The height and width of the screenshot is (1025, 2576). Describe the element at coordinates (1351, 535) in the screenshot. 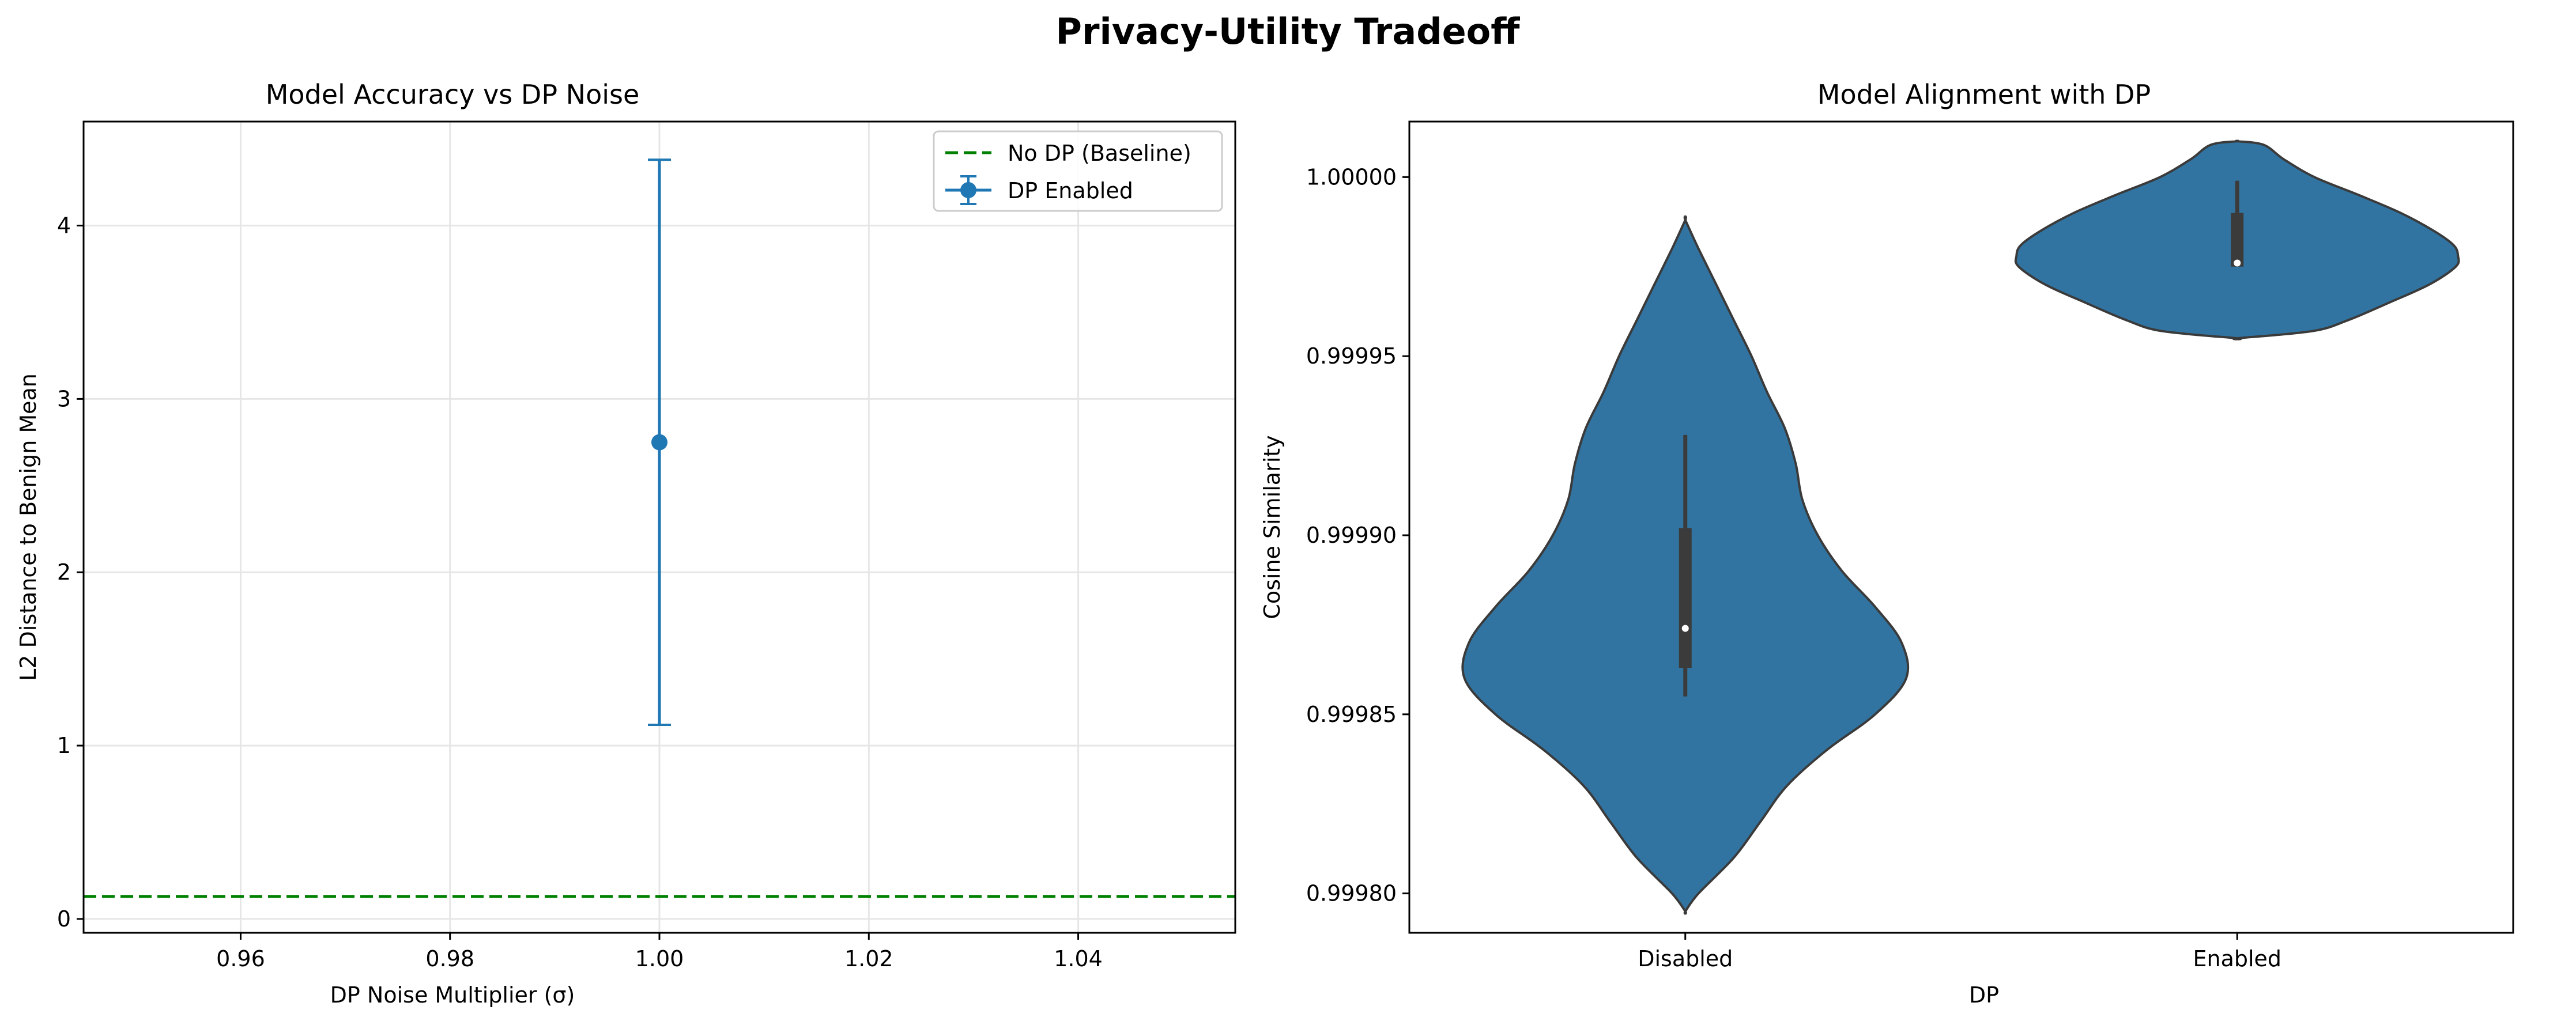

I see `y-tick-label: 0.99990` at that location.